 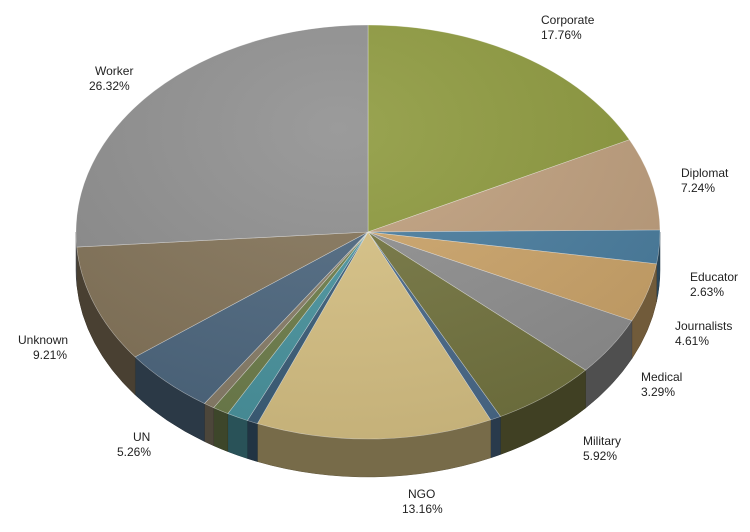 What do you see at coordinates (658, 392) in the screenshot?
I see `value-medical: 3.29%` at bounding box center [658, 392].